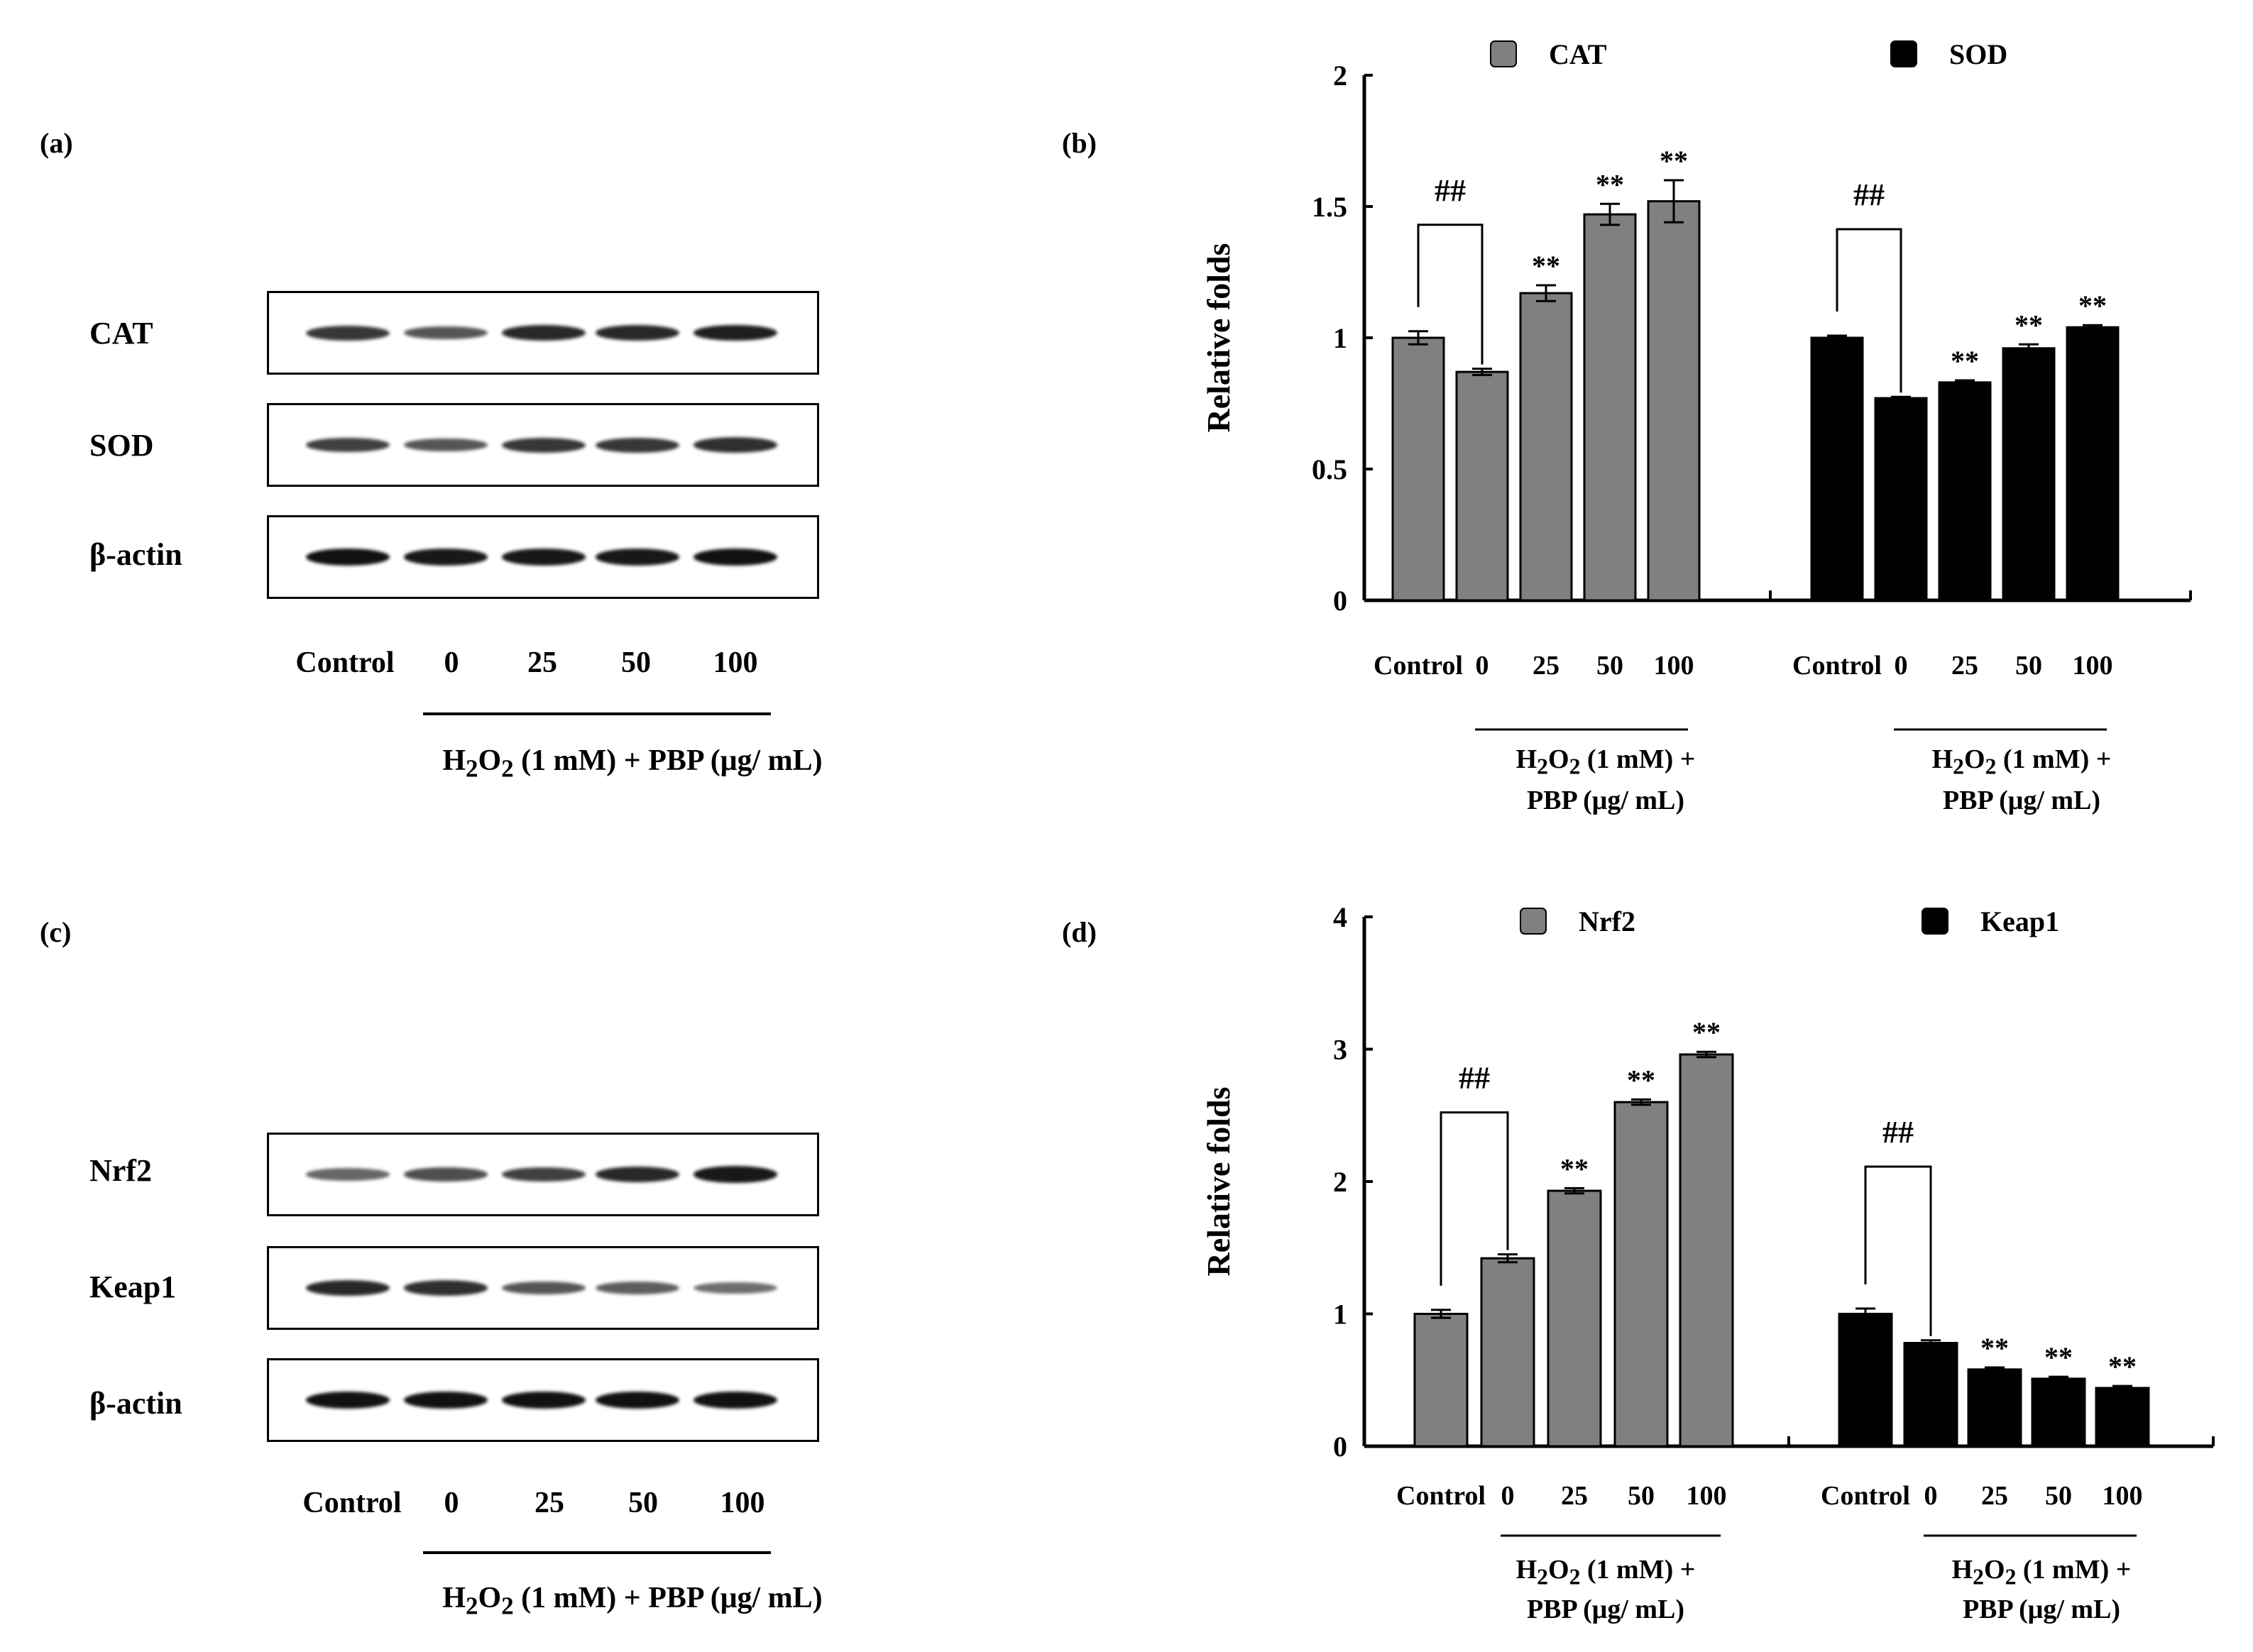 This screenshot has width=2253, height=1652. What do you see at coordinates (1079, 143) in the screenshot?
I see `panel-label-b: (b)` at bounding box center [1079, 143].